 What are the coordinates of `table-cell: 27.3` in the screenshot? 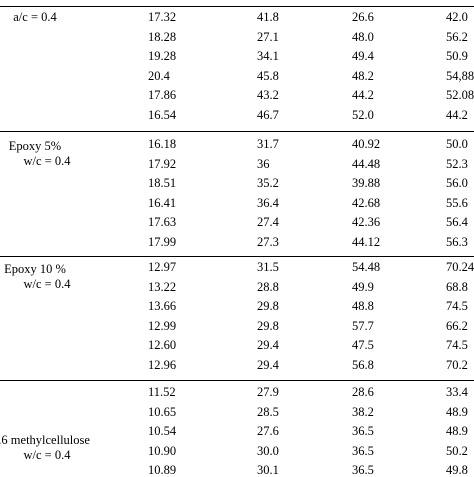 It's located at (268, 241).